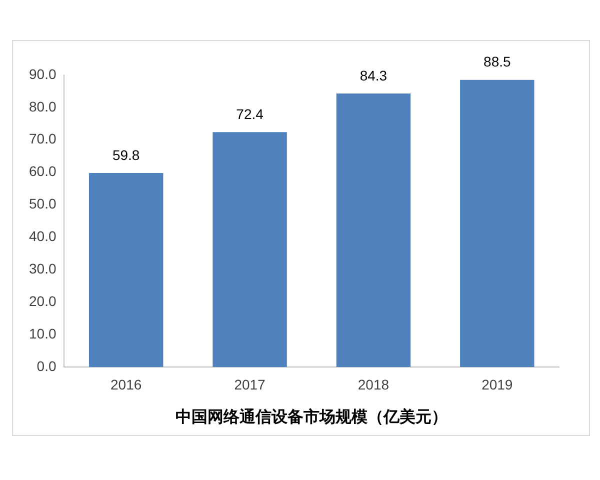  What do you see at coordinates (497, 384) in the screenshot?
I see `x-tick-label: 2019` at bounding box center [497, 384].